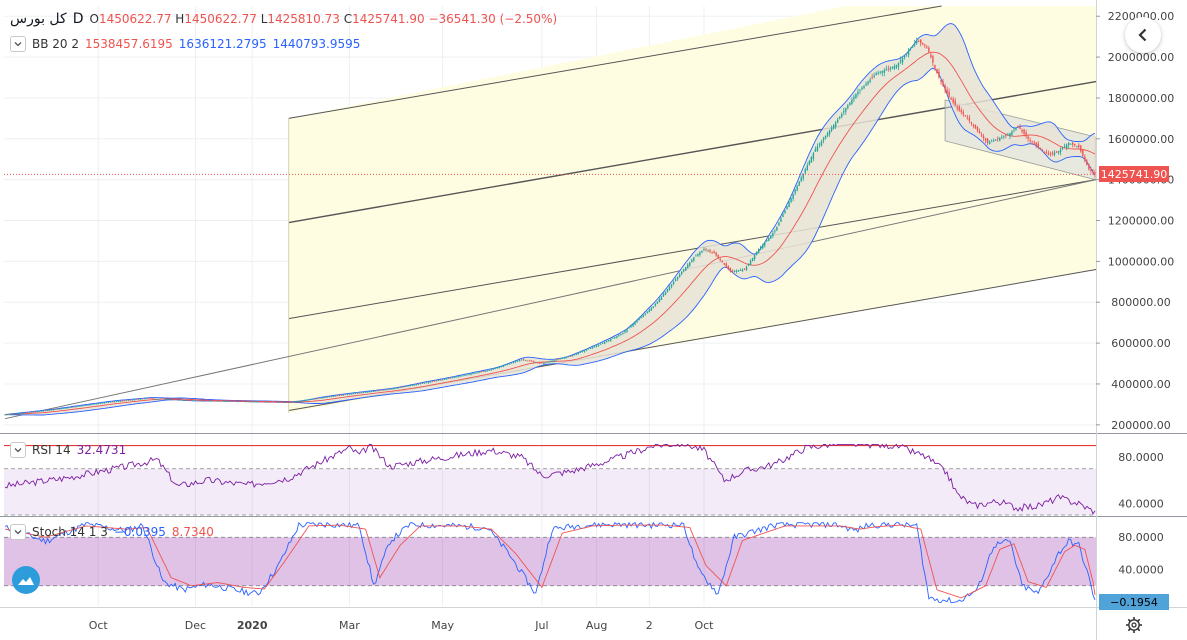 Image resolution: width=1187 pixels, height=640 pixels. I want to click on low-label: L, so click(264, 19).